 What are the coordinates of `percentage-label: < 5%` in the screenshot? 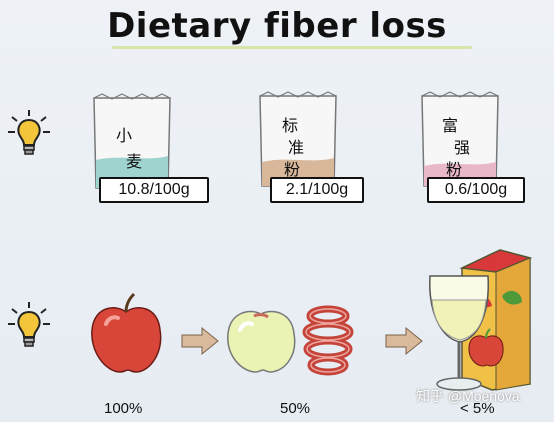 It's located at (477, 408).